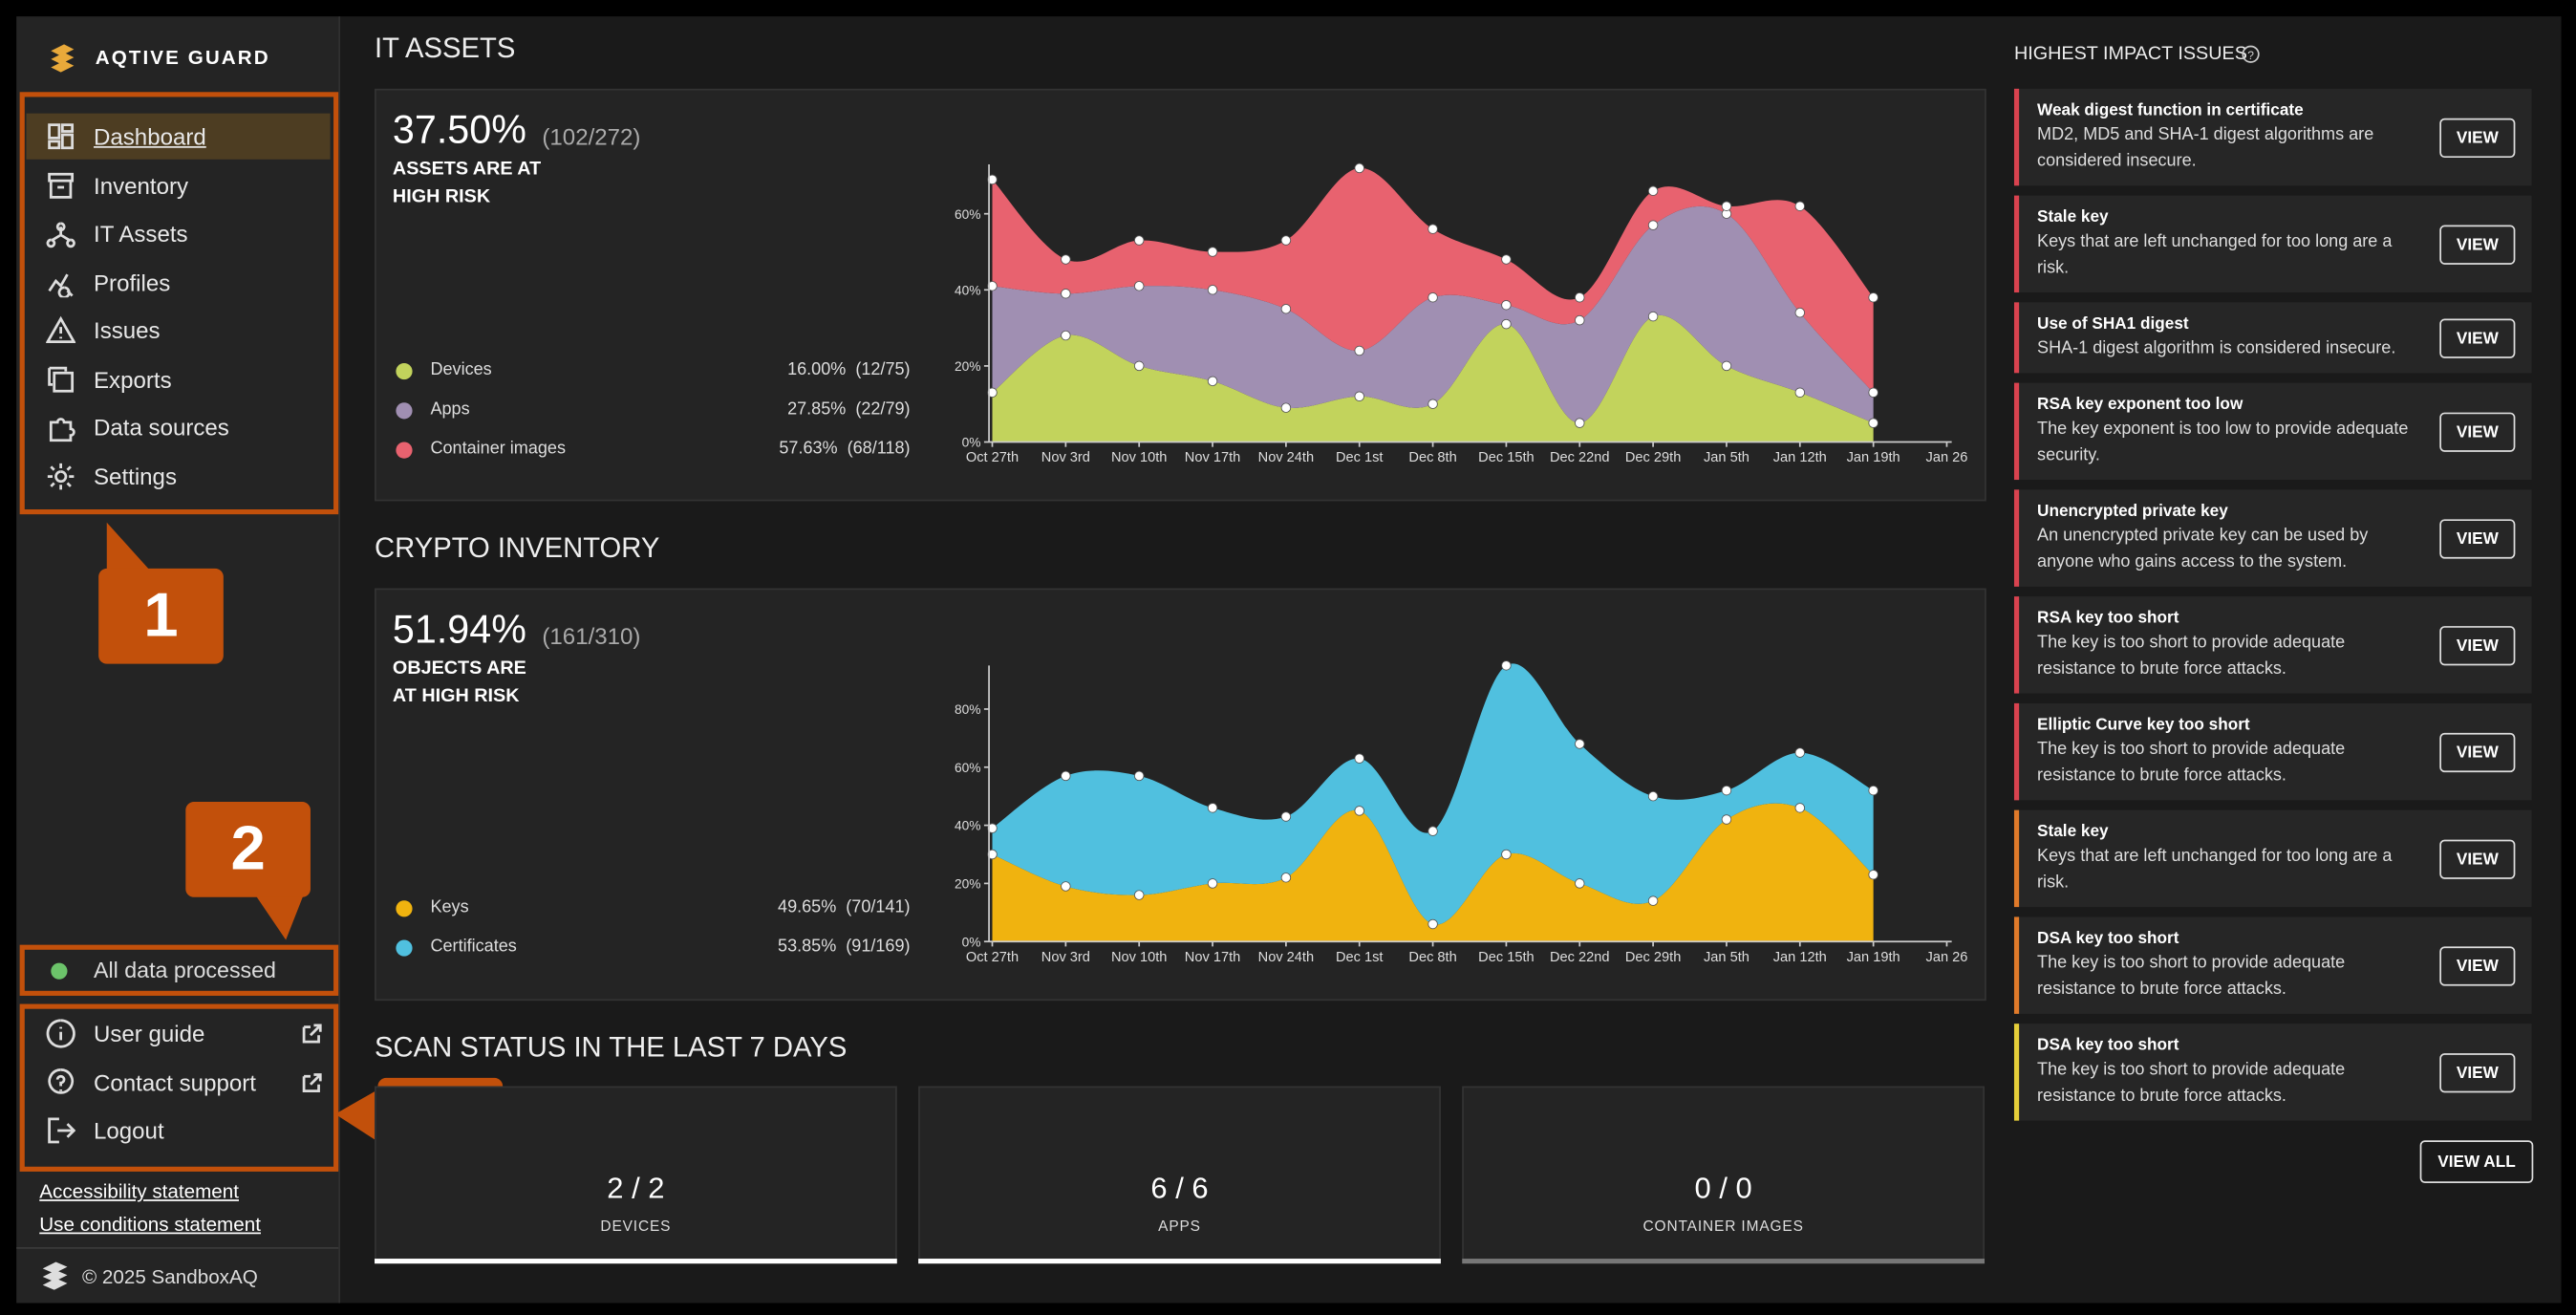  What do you see at coordinates (127, 330) in the screenshot?
I see `nav-label: Issues` at bounding box center [127, 330].